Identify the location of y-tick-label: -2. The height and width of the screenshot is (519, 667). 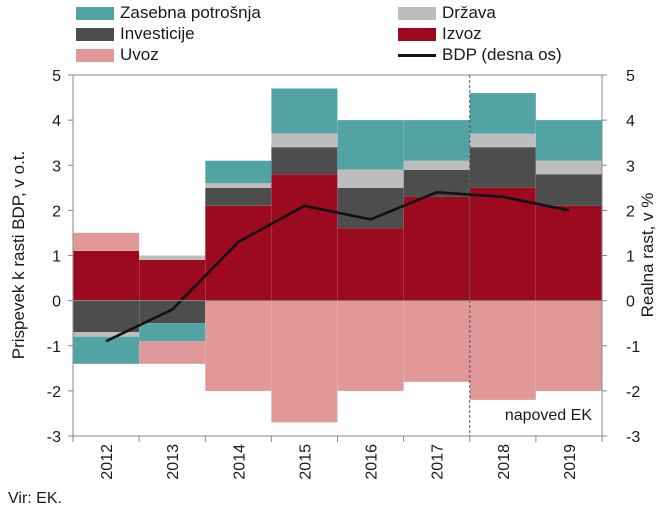
(54, 392).